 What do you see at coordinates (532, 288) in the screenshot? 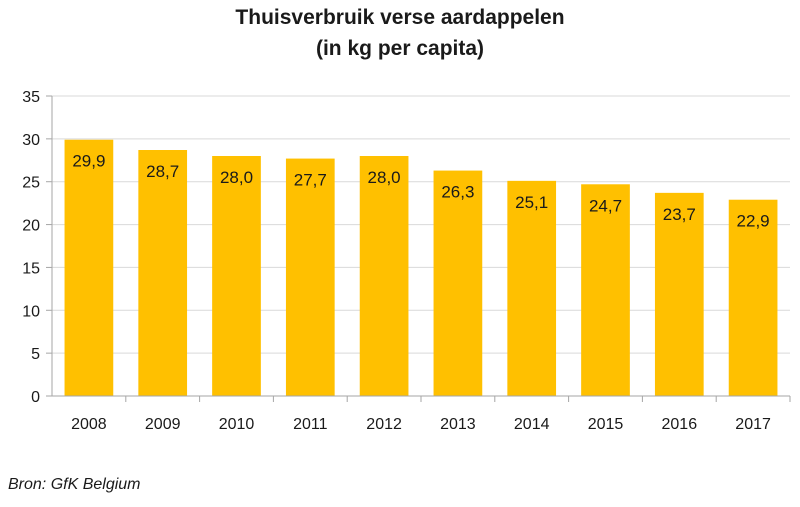
I see `bar-2014` at bounding box center [532, 288].